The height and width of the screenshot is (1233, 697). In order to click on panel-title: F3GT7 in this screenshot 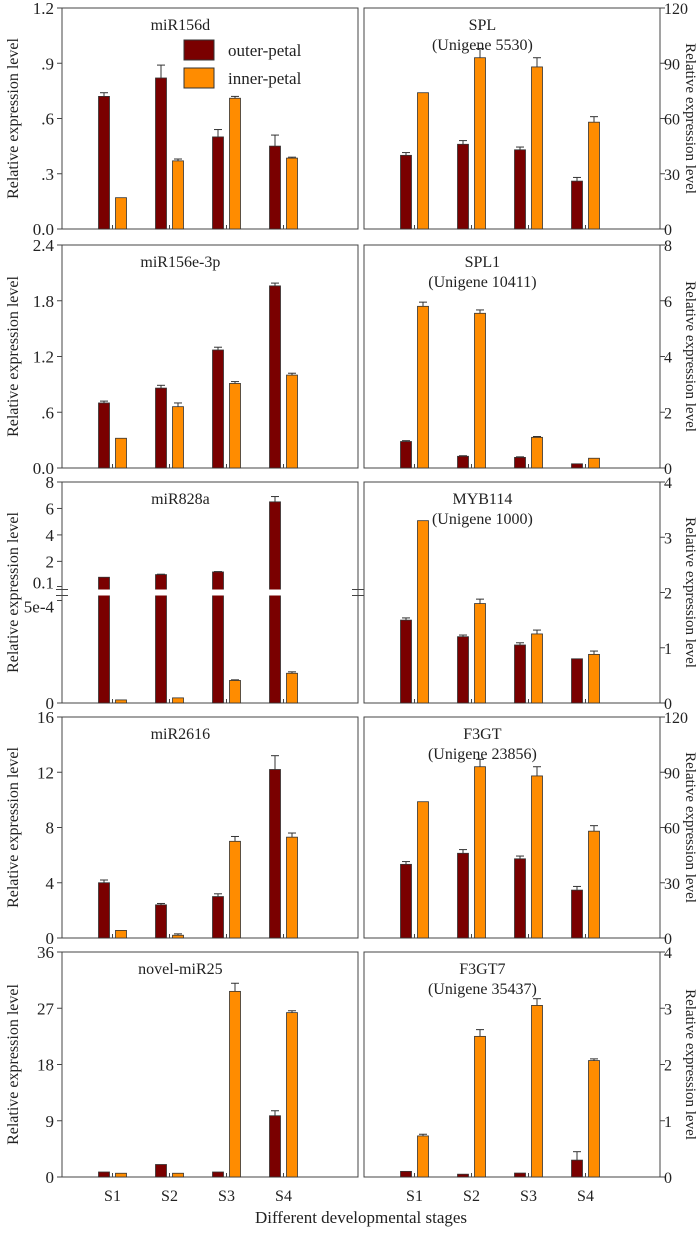, I will do `click(482, 969)`.